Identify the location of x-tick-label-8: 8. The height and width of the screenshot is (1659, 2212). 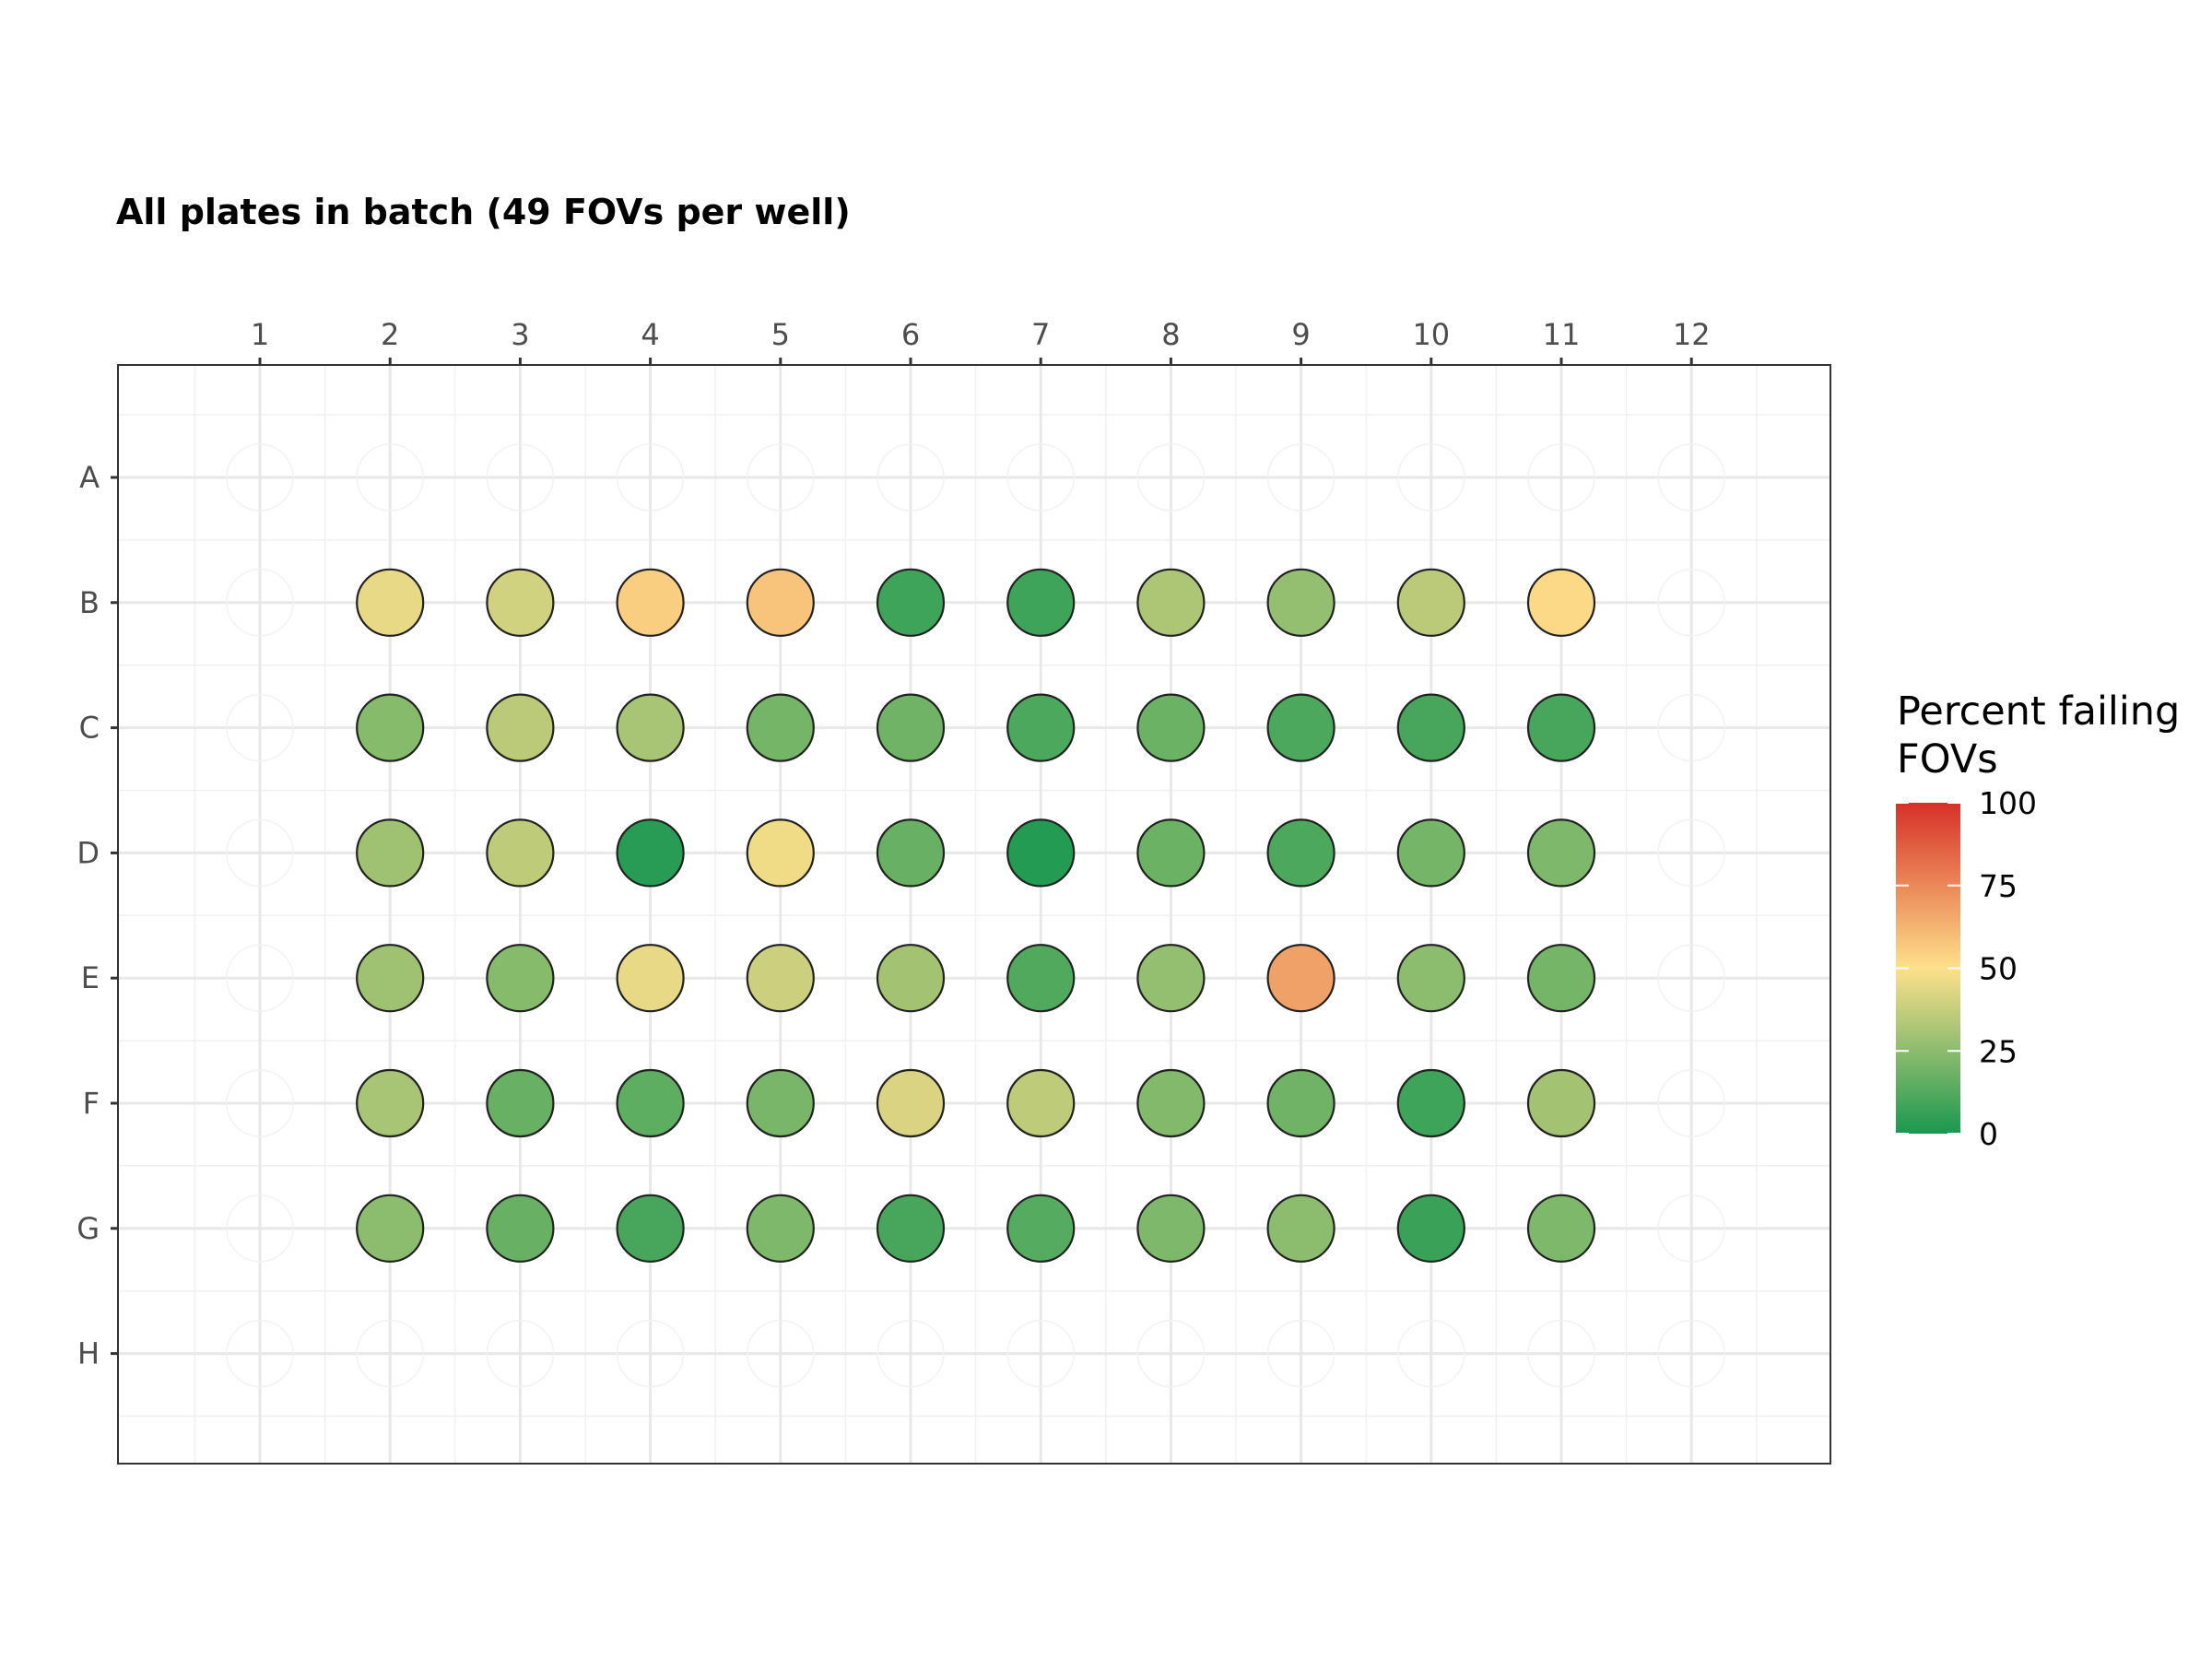
(1170, 334).